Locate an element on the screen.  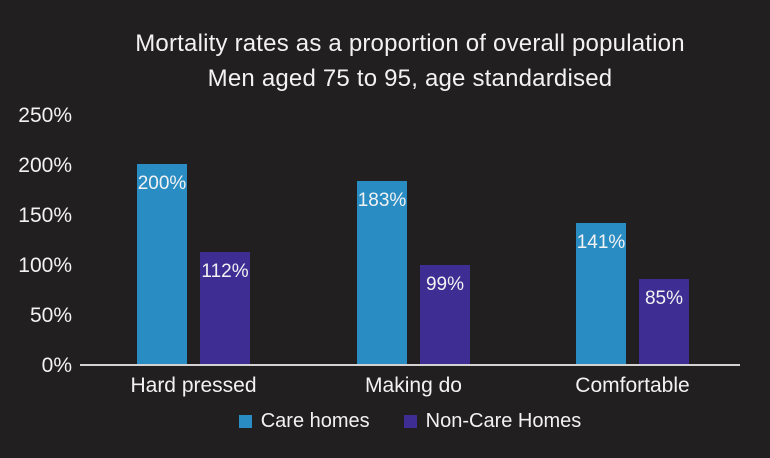
legend-label: Care homes is located at coordinates (315, 421).